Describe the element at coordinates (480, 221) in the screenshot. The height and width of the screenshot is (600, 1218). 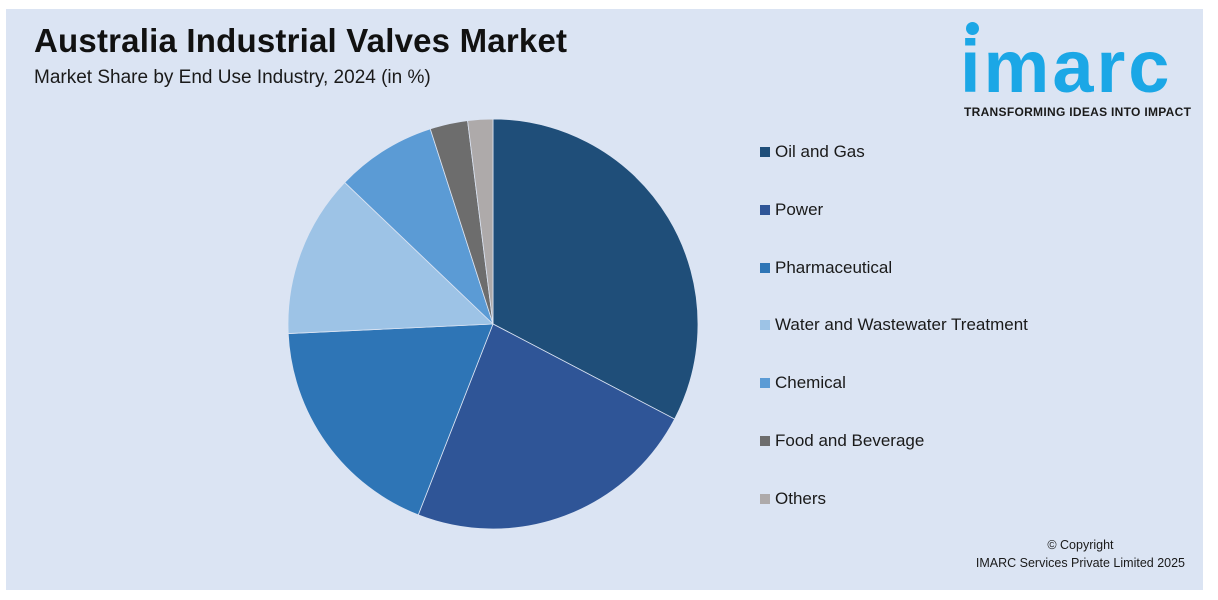
I see `pie-slice-others` at that location.